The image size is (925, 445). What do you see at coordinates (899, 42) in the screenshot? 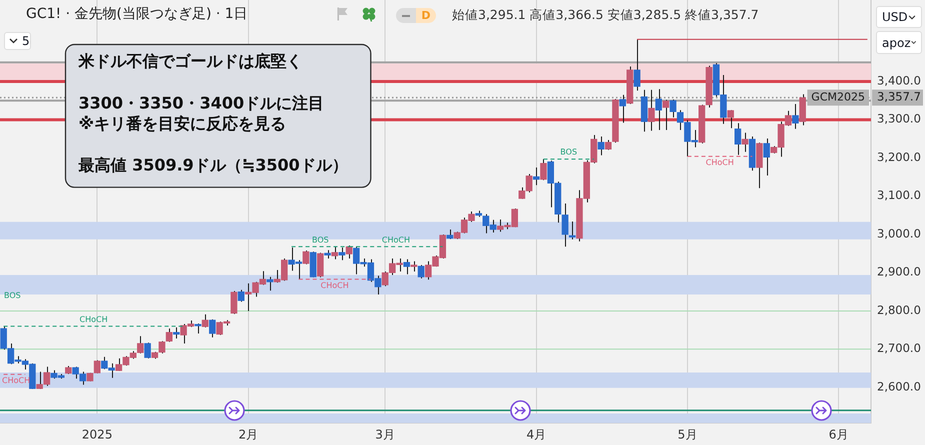
I see `dropdown: apoz` at bounding box center [899, 42].